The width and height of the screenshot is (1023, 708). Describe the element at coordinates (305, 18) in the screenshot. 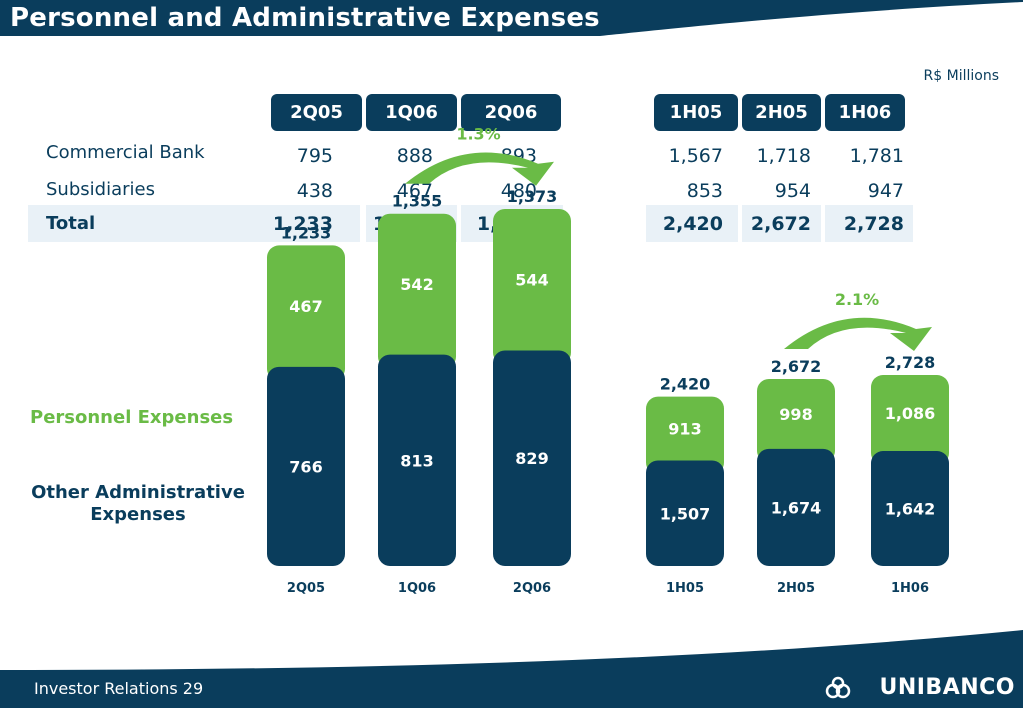

I see `page-title: Personnel and Administrative Expenses` at that location.